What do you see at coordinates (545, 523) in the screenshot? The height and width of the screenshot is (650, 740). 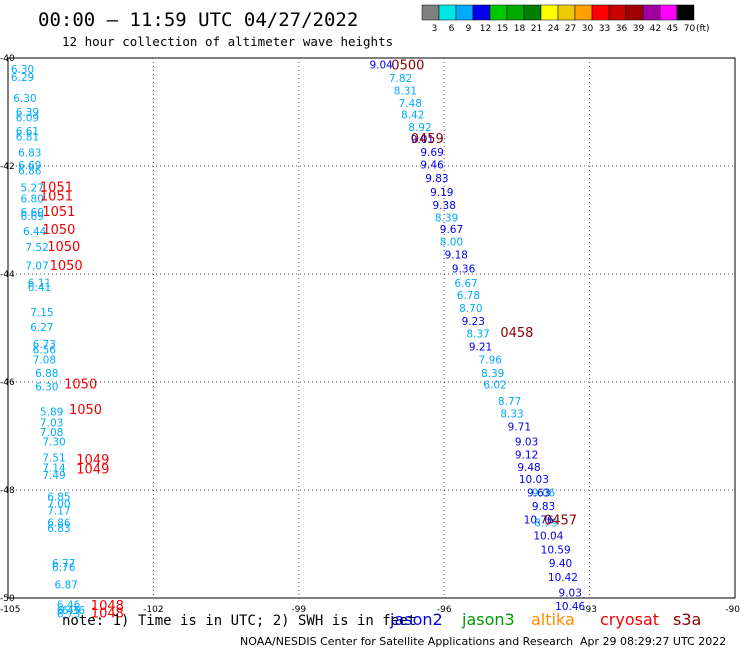 I see `wave-height-point: 8.79` at bounding box center [545, 523].